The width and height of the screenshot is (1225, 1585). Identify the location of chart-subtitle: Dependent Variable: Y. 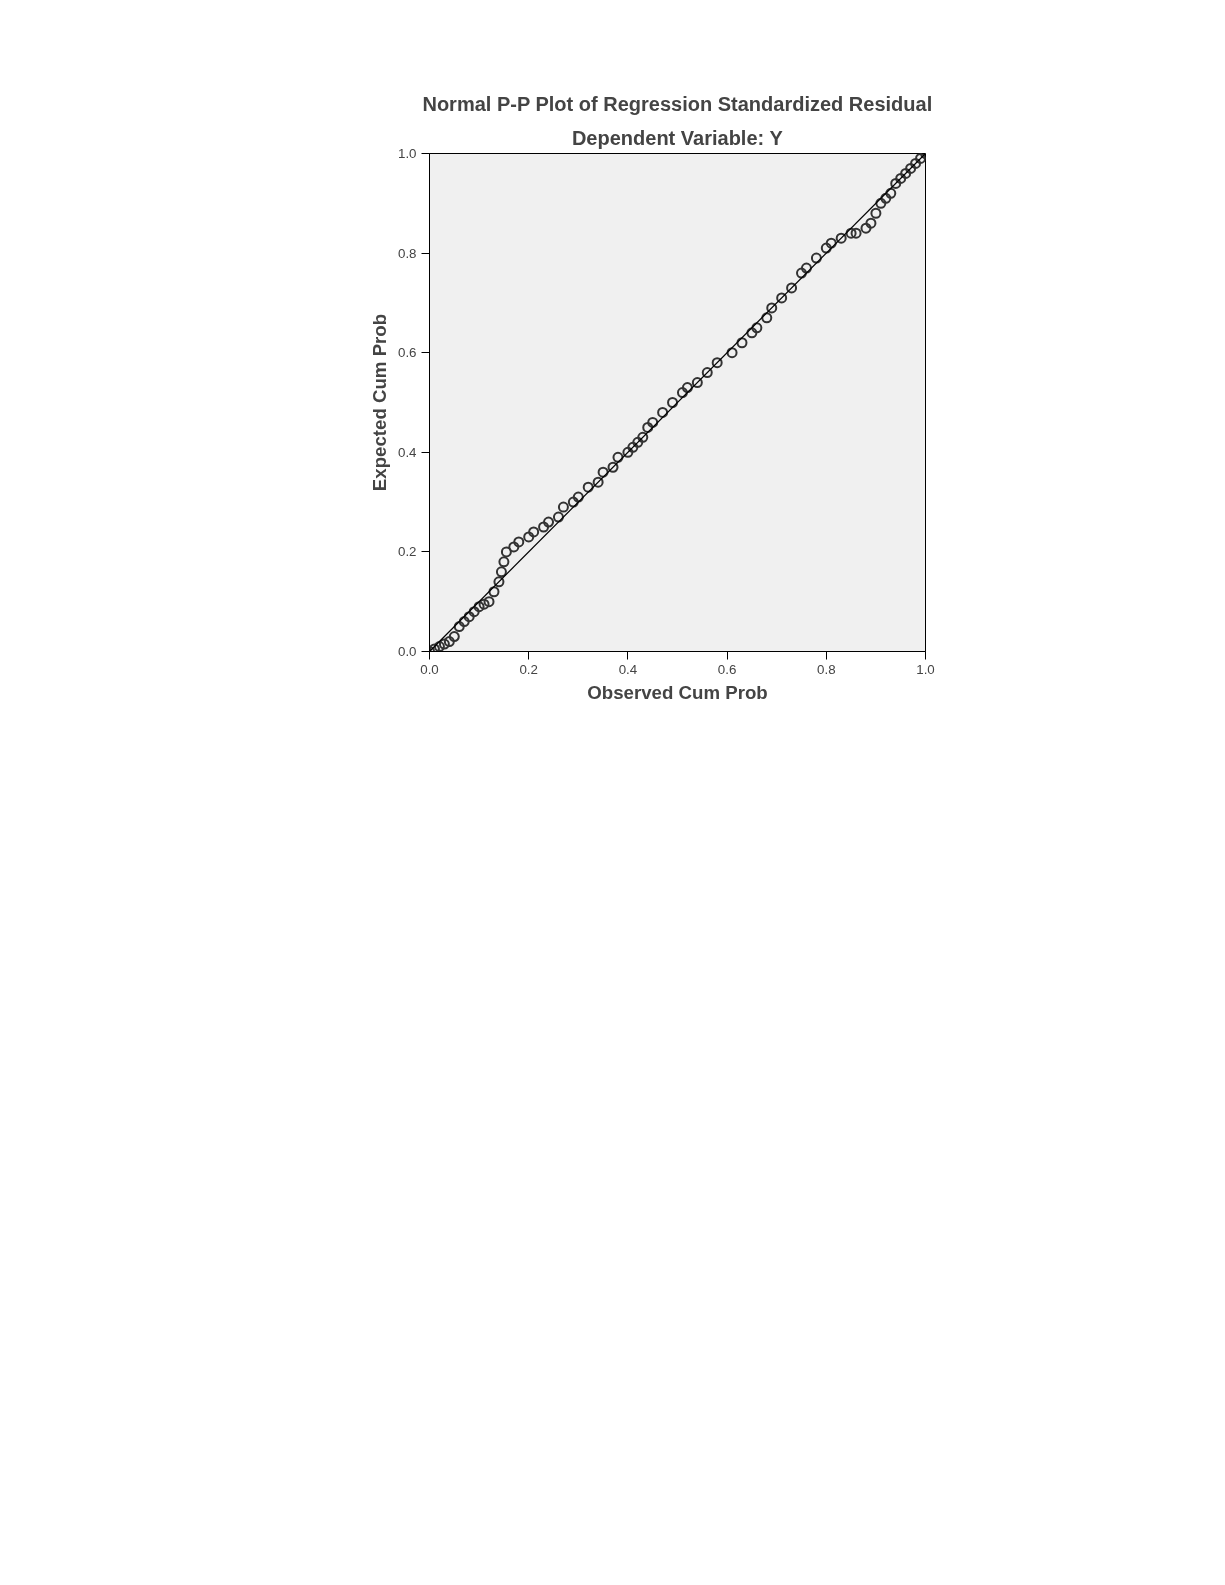
(677, 137).